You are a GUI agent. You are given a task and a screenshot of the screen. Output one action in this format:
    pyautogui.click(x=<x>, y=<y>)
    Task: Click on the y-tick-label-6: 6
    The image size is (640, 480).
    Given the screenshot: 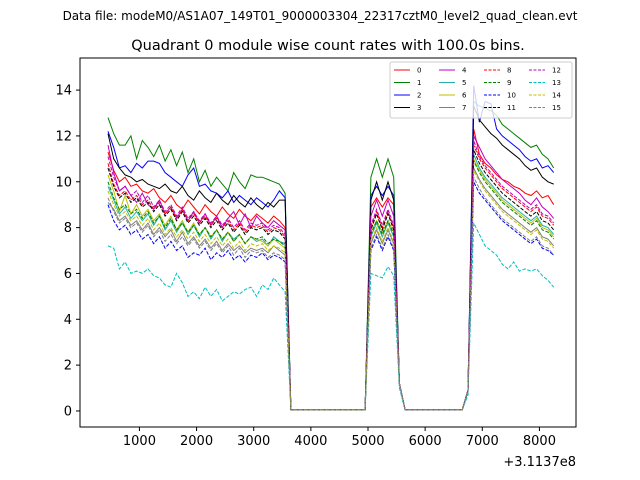 What is the action you would take?
    pyautogui.click(x=68, y=274)
    